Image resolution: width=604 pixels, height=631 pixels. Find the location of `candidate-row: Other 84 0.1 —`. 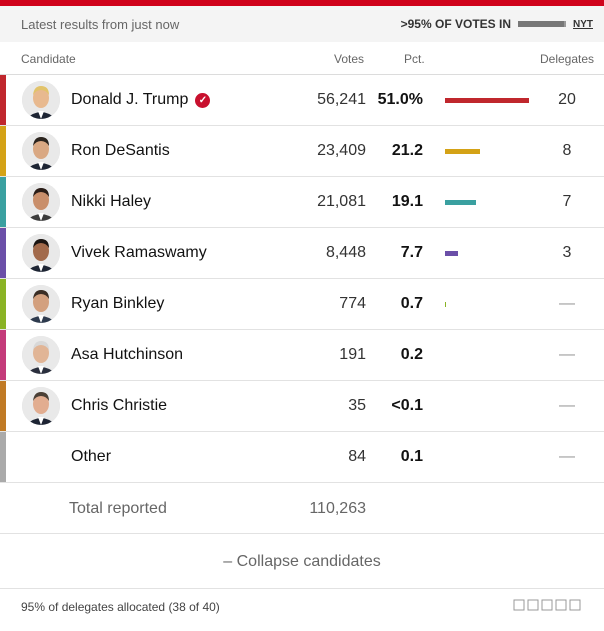

candidate-row: Other 84 0.1 — is located at coordinates (302, 457).